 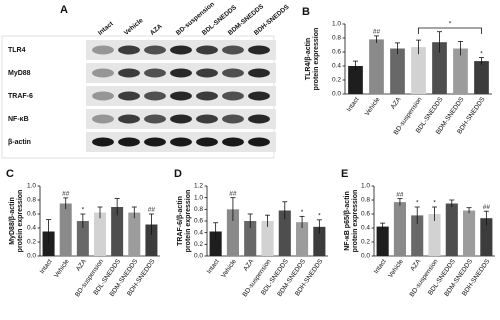 I want to click on row-label: β-actin, so click(x=19, y=142).